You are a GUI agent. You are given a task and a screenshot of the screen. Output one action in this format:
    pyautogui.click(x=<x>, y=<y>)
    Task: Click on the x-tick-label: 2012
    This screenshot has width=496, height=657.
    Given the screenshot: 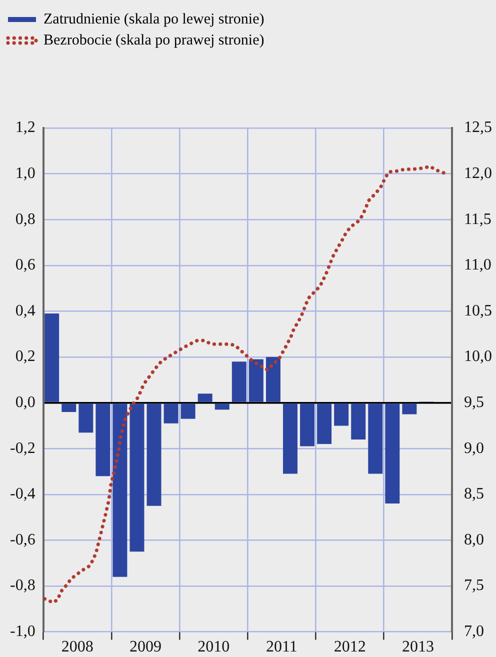 What is the action you would take?
    pyautogui.click(x=350, y=647)
    